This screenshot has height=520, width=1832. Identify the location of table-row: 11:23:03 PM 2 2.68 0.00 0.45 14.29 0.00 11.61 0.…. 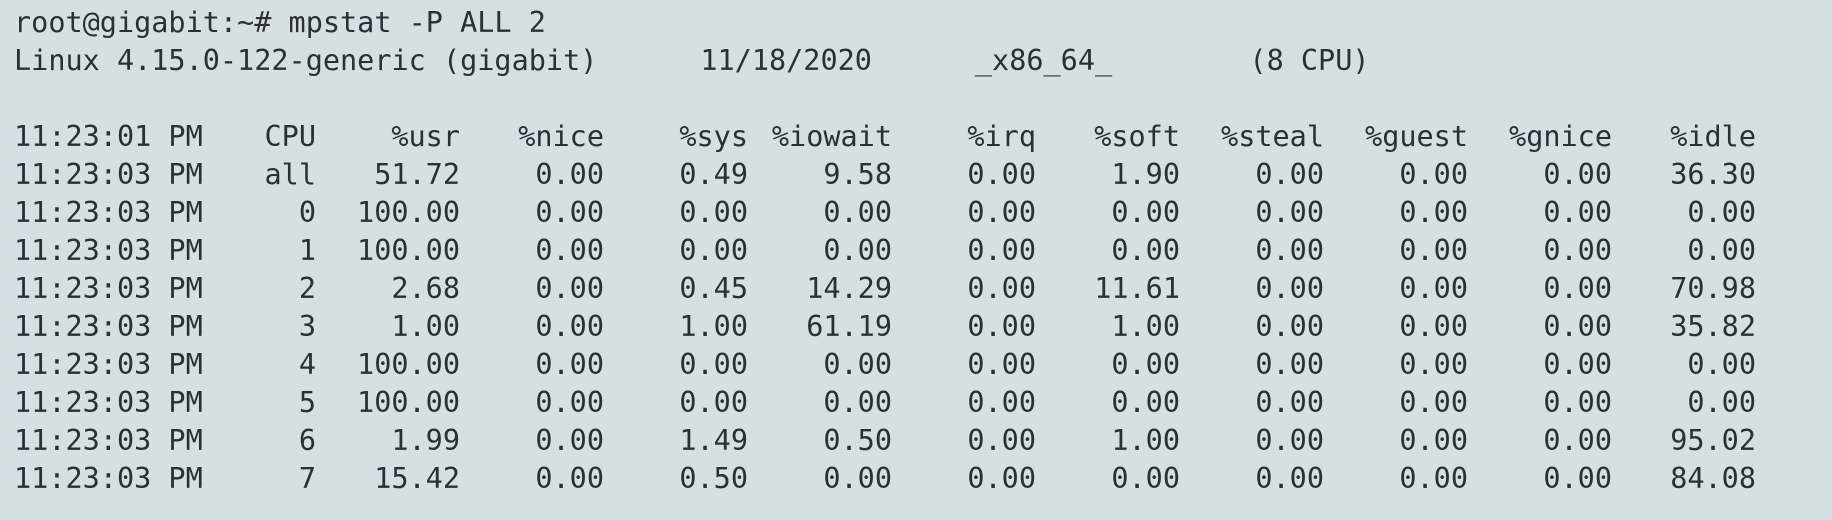
(923, 289).